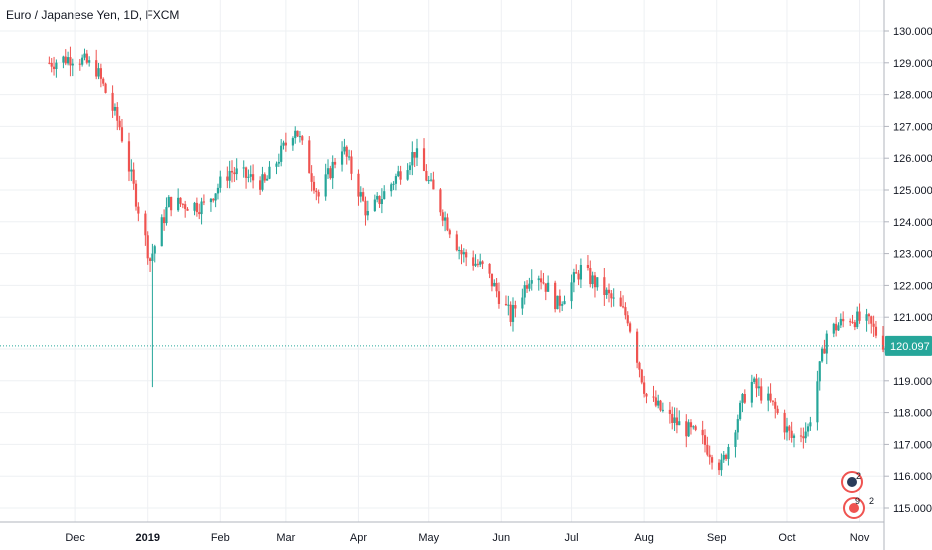 Image resolution: width=932 pixels, height=550 pixels. What do you see at coordinates (93, 15) in the screenshot?
I see `chart-title: Euro / Japanese Yen, 1D, FXCM` at bounding box center [93, 15].